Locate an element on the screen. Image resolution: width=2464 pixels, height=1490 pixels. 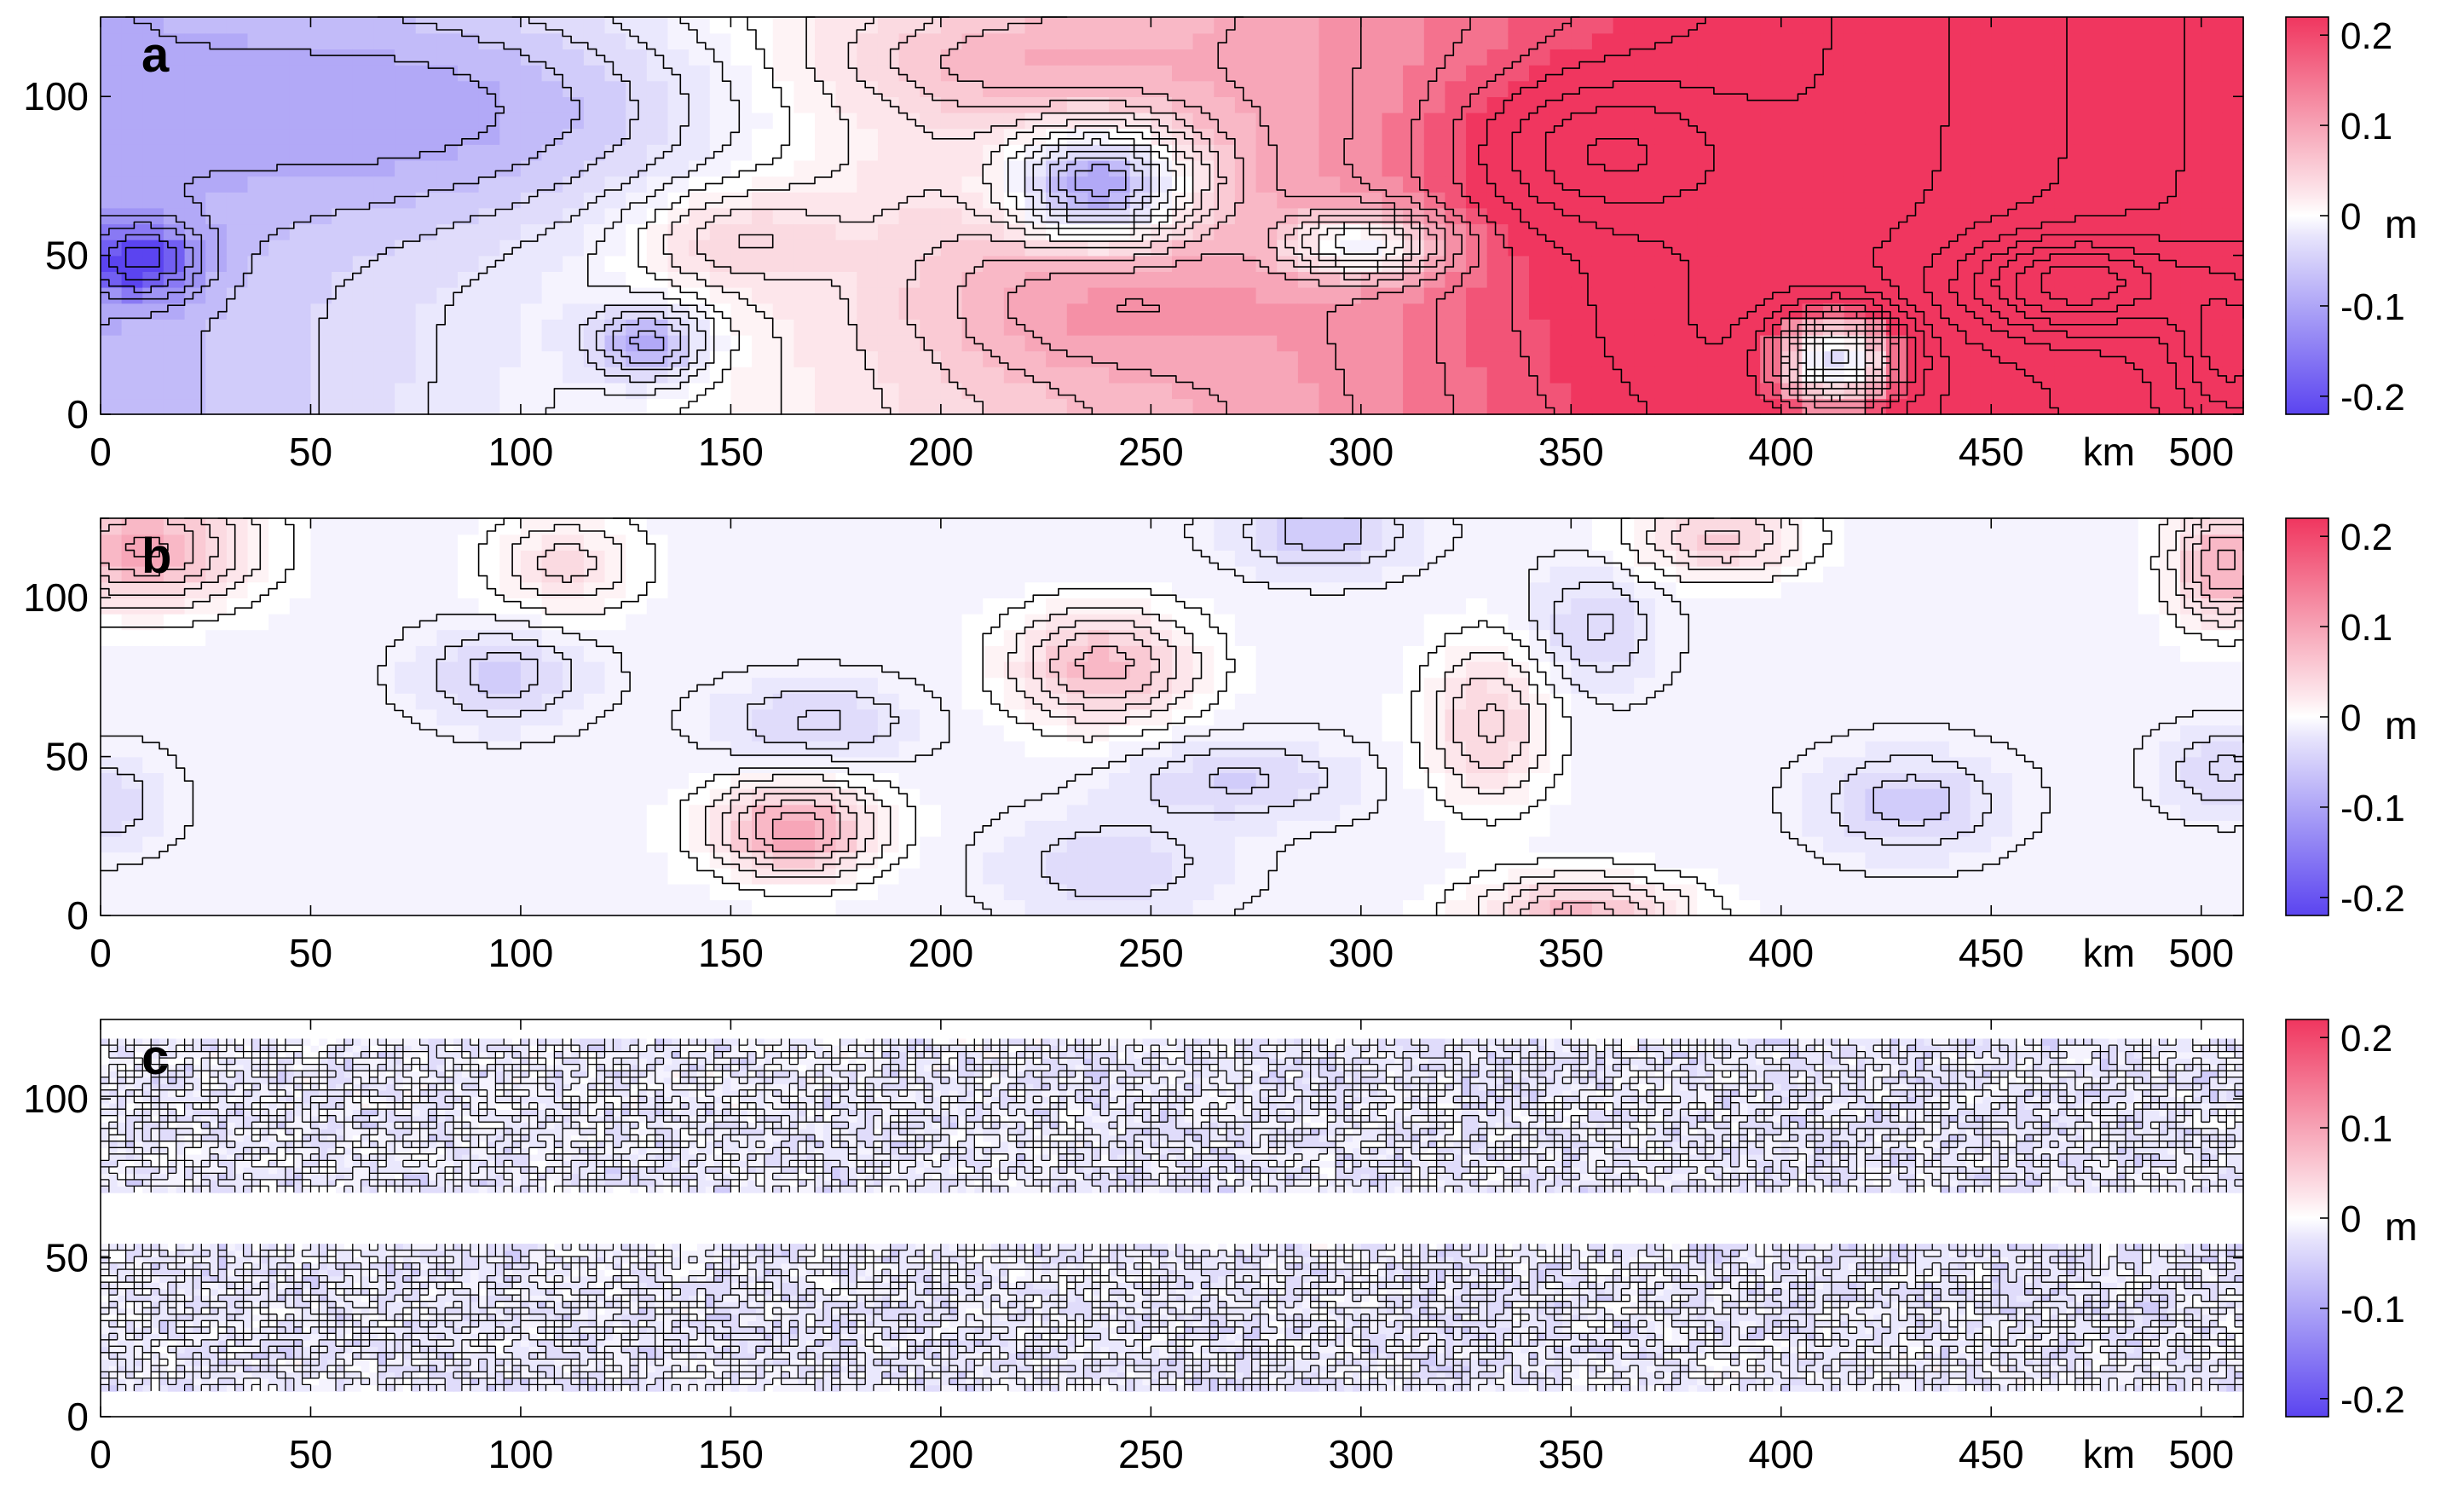
panel-label-c: c is located at coordinates (155, 1057).